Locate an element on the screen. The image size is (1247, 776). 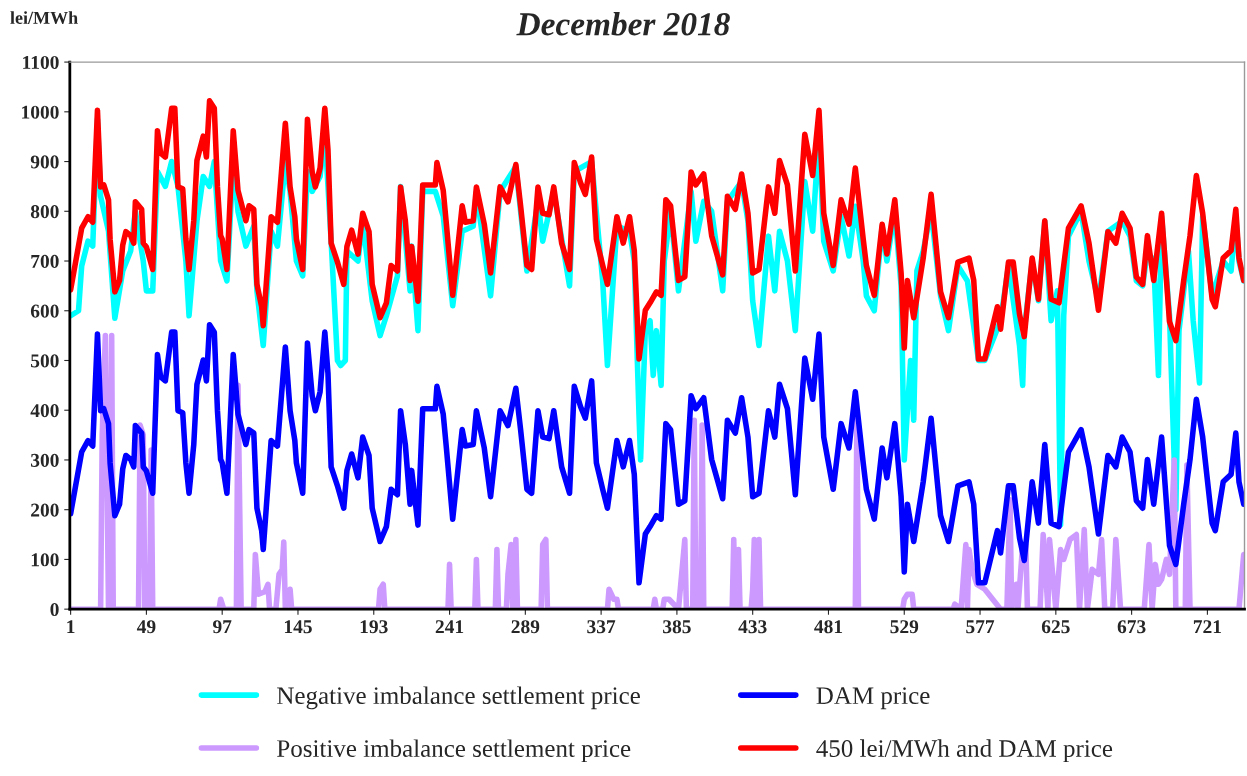
x-tick-label: 529 is located at coordinates (904, 627).